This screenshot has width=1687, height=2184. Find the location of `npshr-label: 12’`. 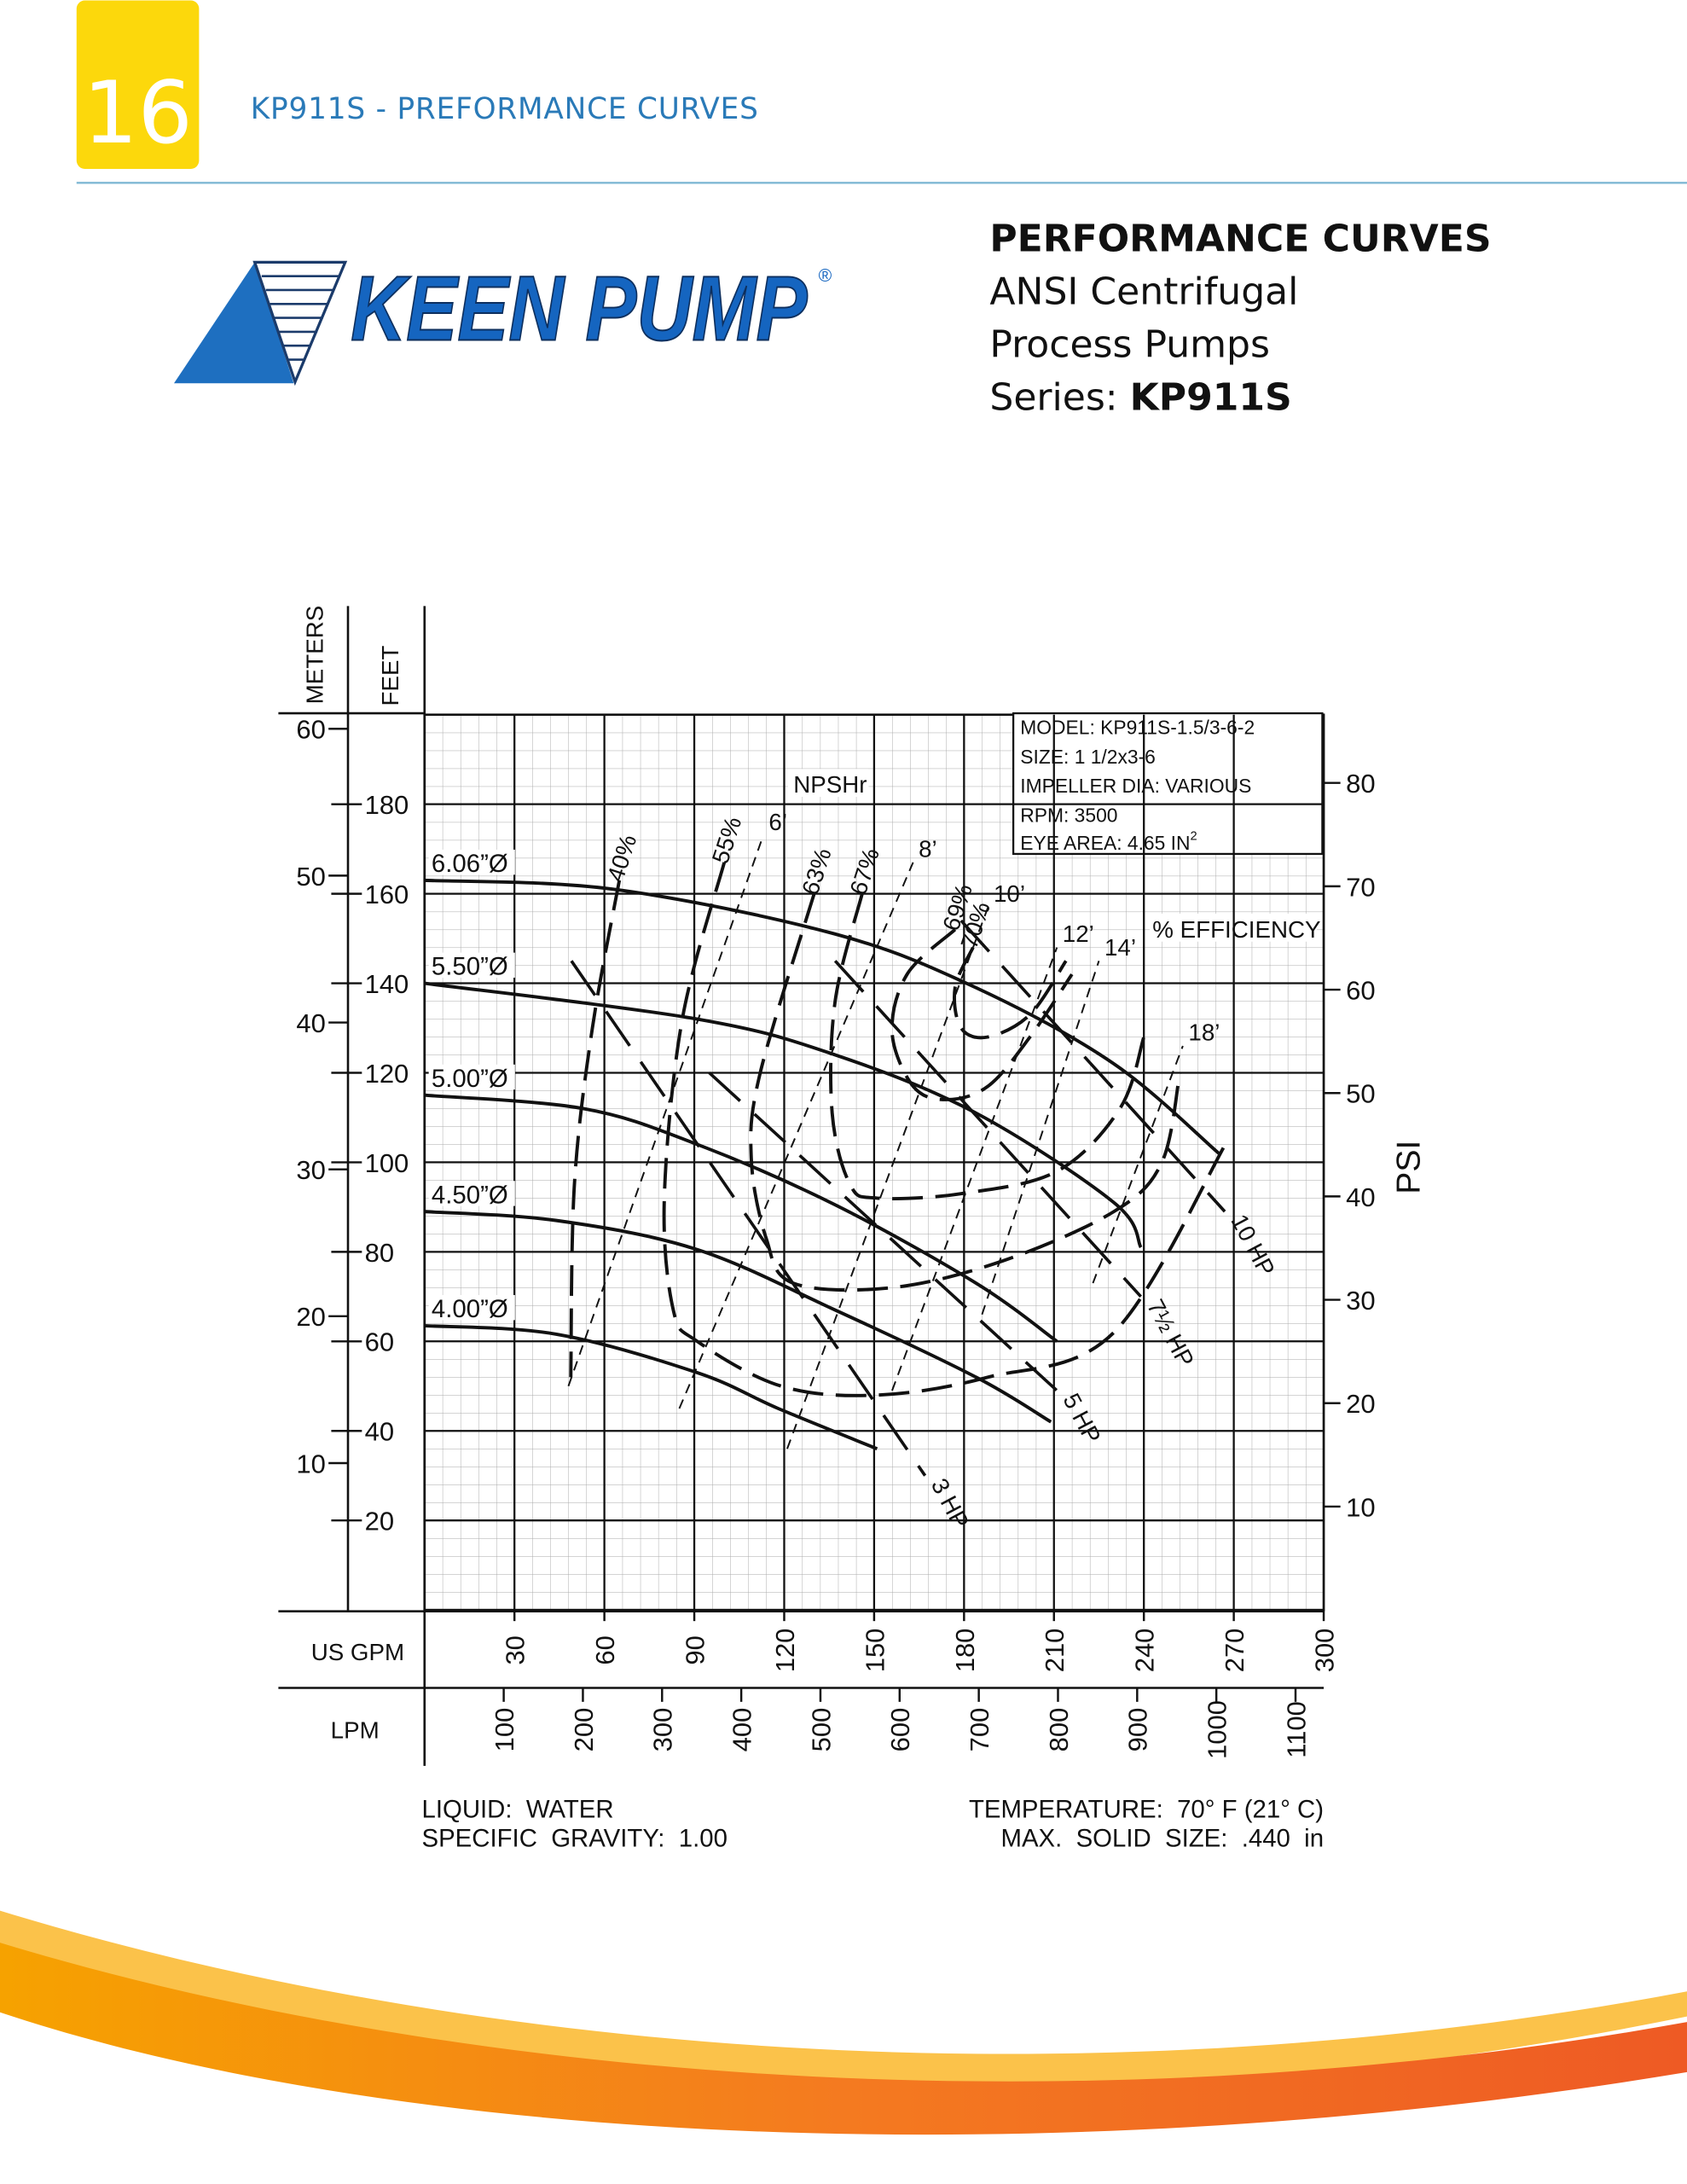

npshr-label: 12’ is located at coordinates (1079, 934).